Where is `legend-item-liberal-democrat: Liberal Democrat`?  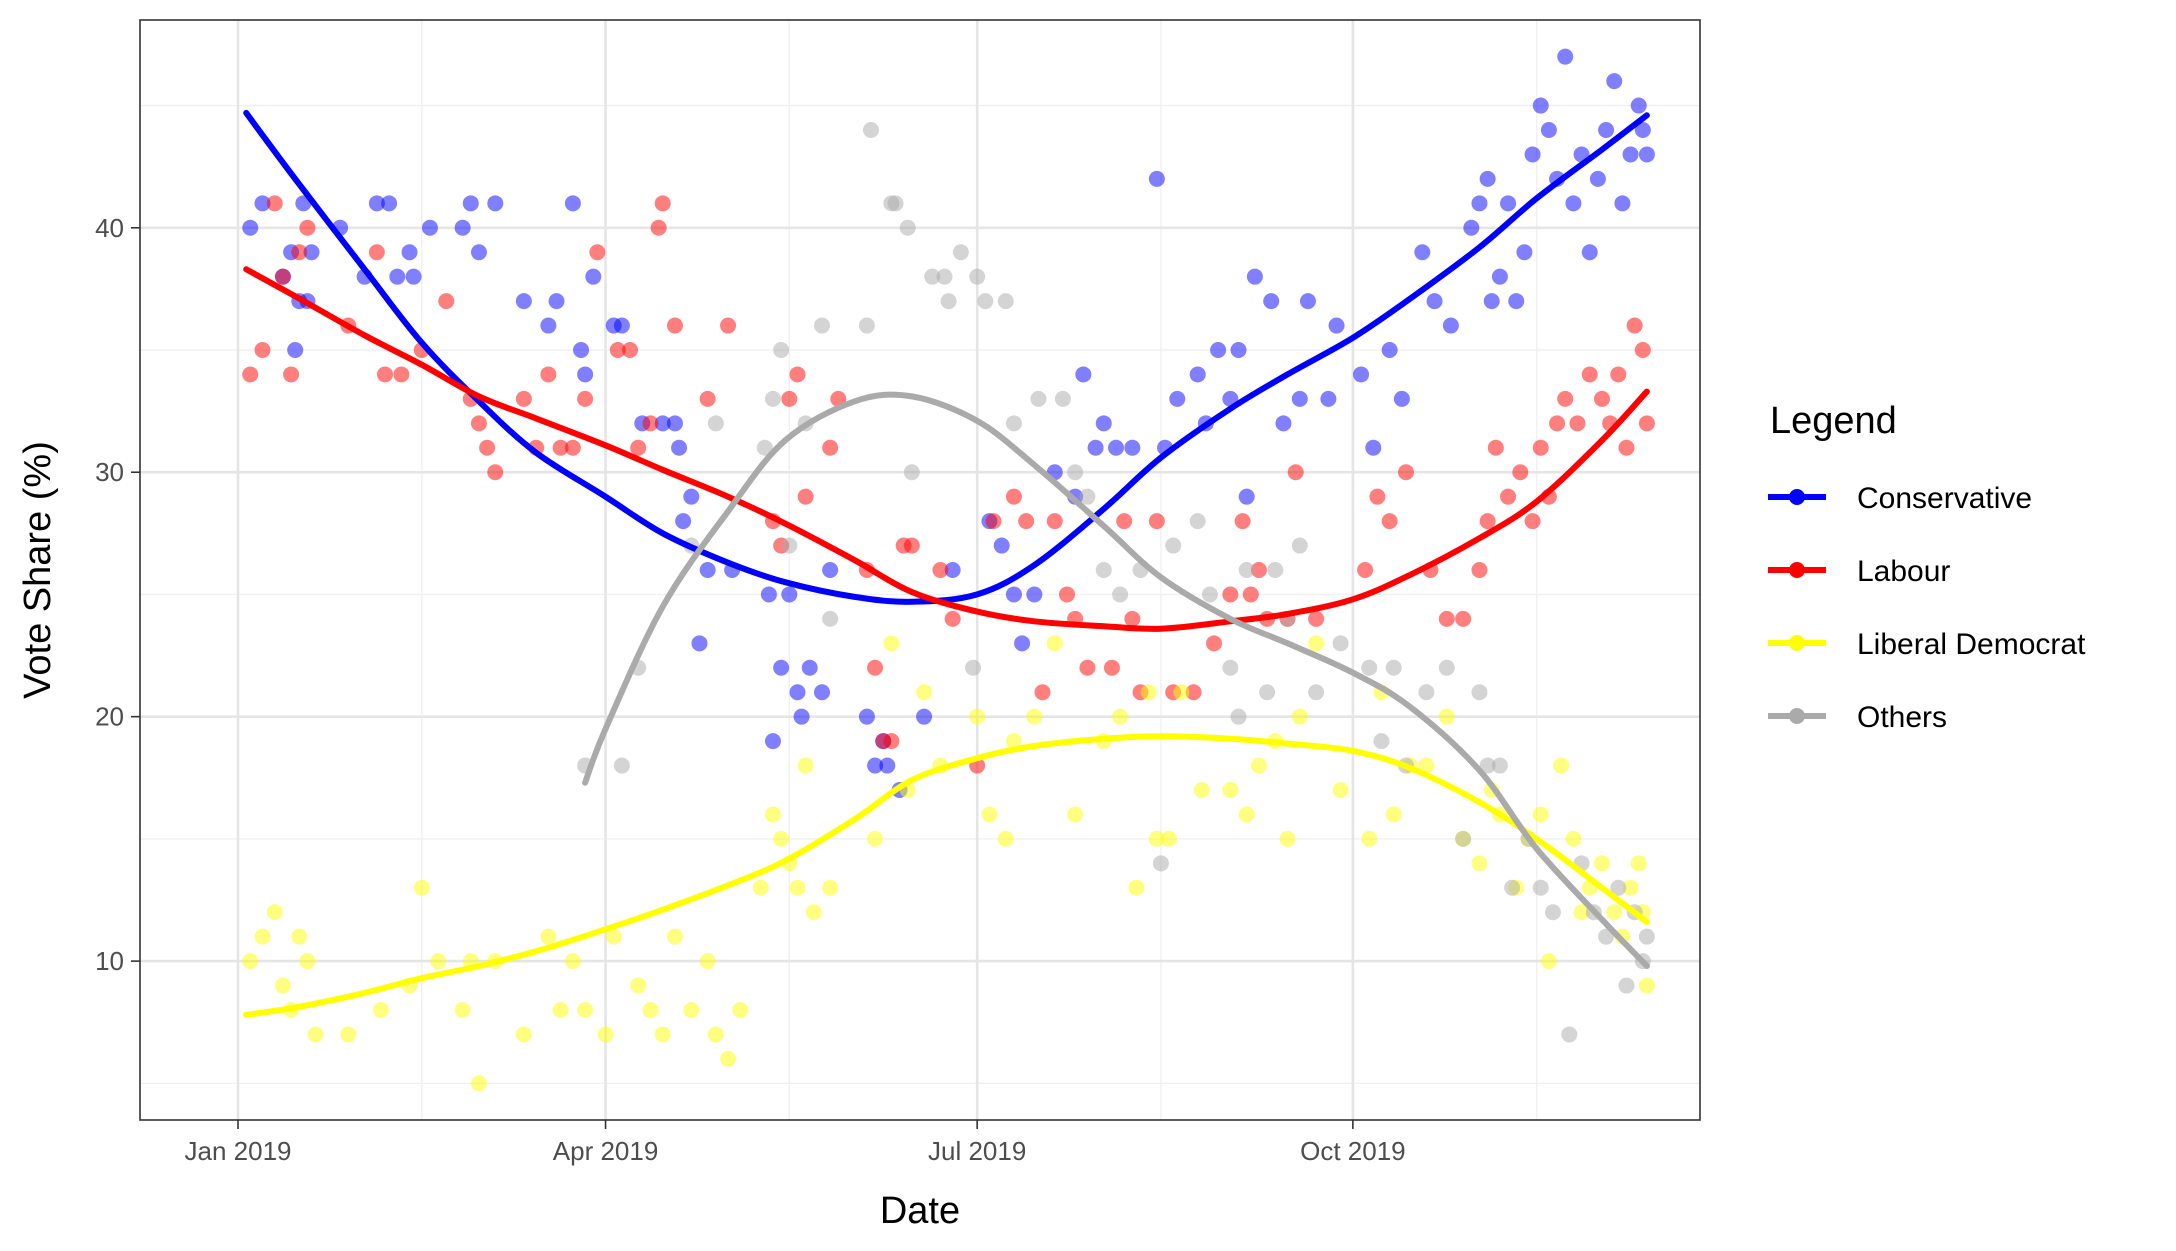
legend-item-liberal-democrat: Liberal Democrat is located at coordinates (1927, 644).